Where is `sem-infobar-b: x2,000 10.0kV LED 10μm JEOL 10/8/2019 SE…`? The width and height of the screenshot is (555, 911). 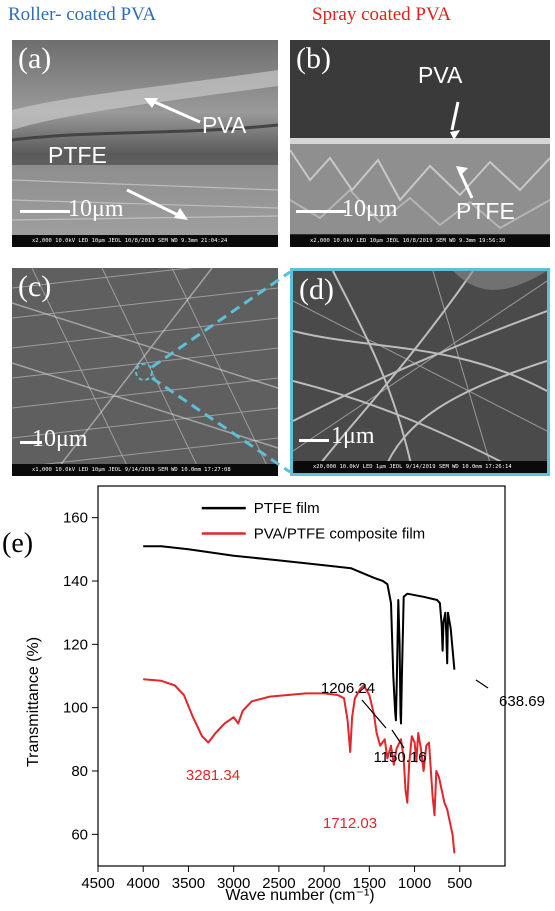
sem-infobar-b: x2,000 10.0kV LED 10μm JEOL 10/8/2019 SE… is located at coordinates (420, 241).